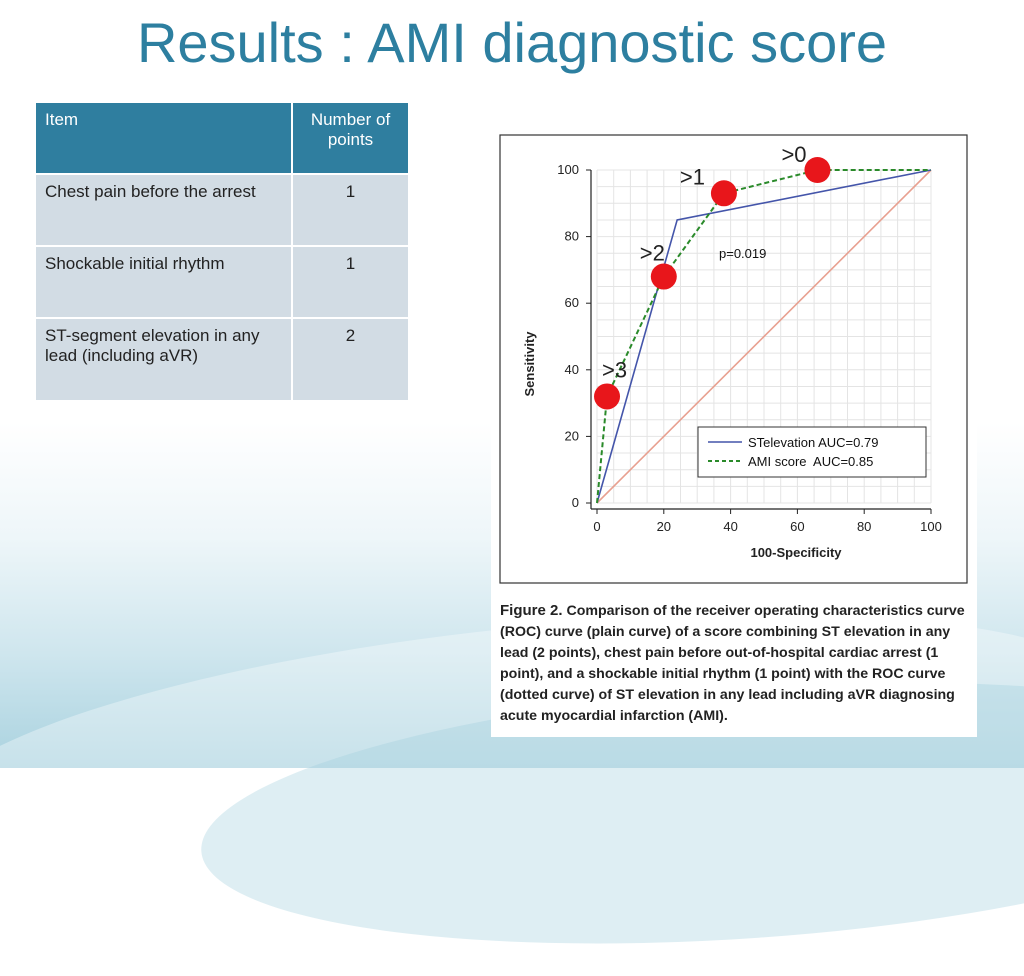  Describe the element at coordinates (568, 169) in the screenshot. I see `y-tick-label: 100` at that location.